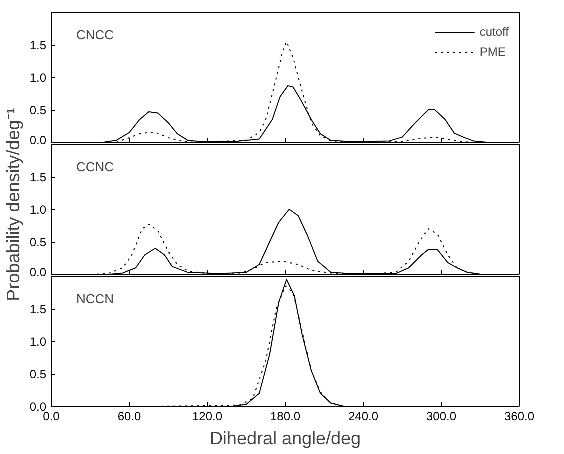 The width and height of the screenshot is (564, 454). Describe the element at coordinates (286, 438) in the screenshot. I see `x-axis-title: Dihedral angle/deg` at that location.